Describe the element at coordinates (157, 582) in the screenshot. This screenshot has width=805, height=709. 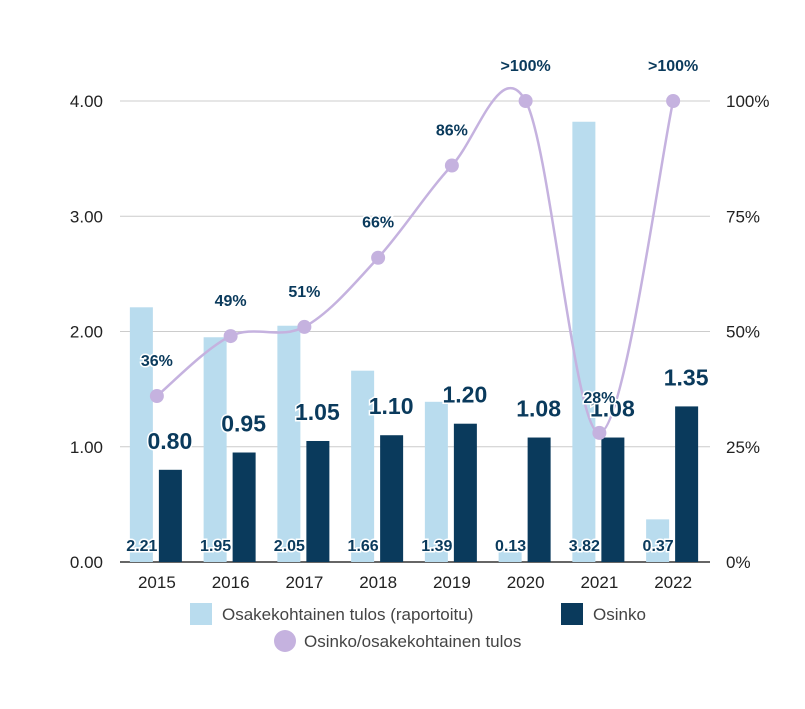
I see `x-tick-label: 2015` at that location.